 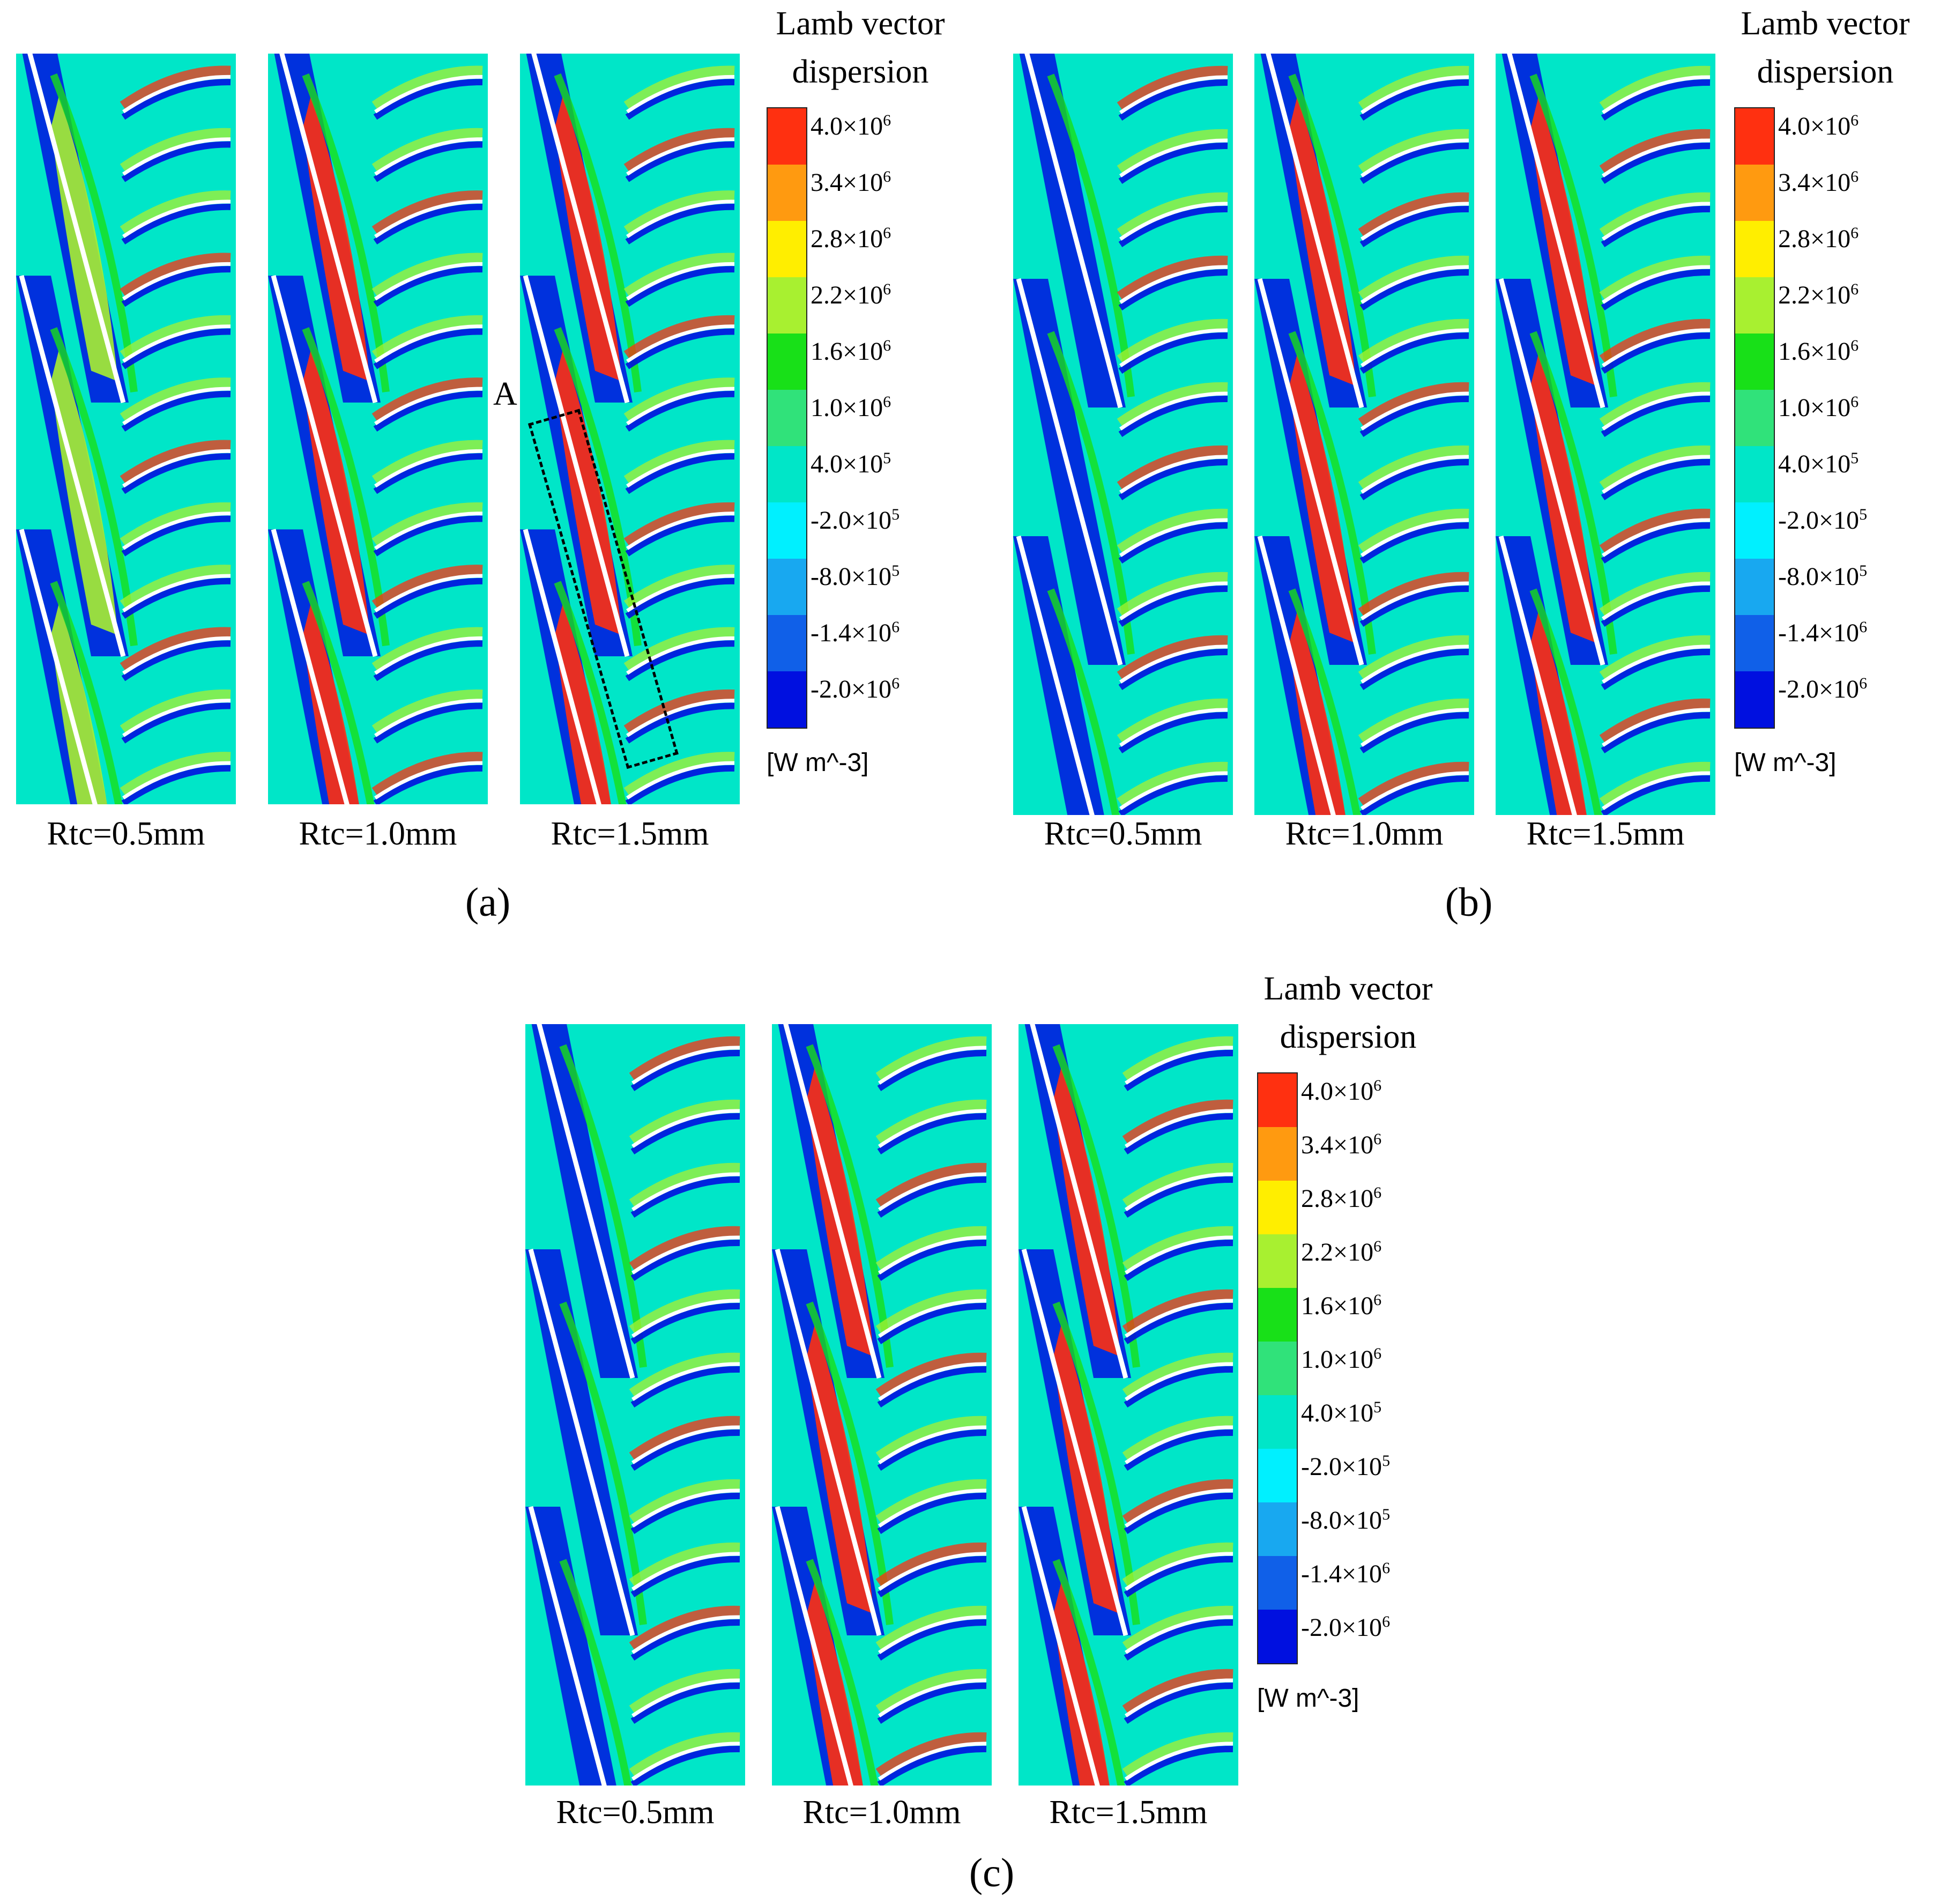 I want to click on legend-tick-label: 4.0×10⁵, so click(x=1818, y=463).